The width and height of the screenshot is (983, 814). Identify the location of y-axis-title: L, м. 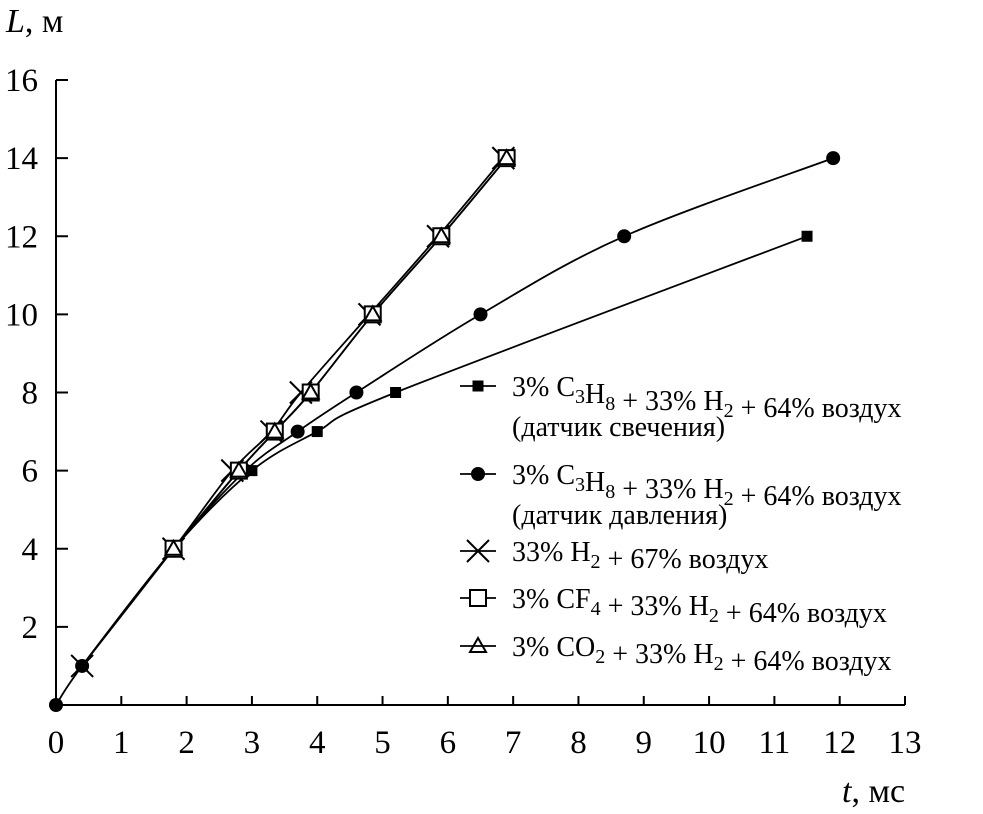
(34, 21).